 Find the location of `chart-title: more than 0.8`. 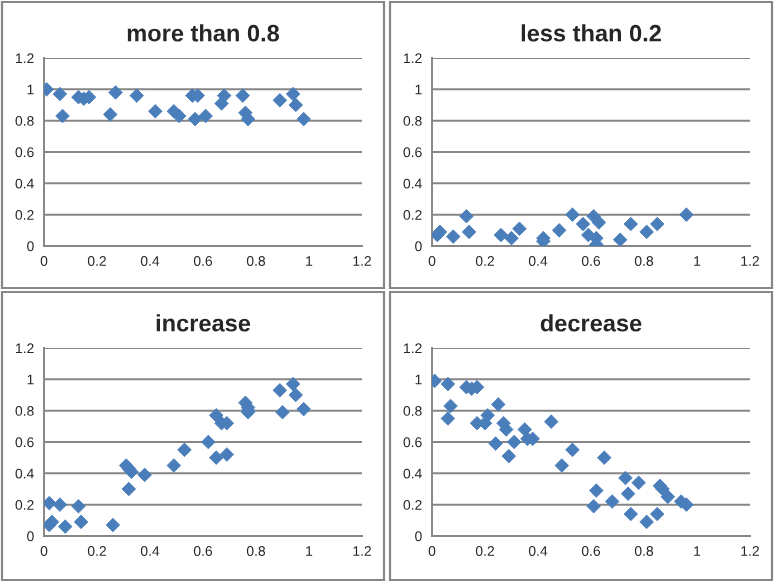

chart-title: more than 0.8 is located at coordinates (203, 33).